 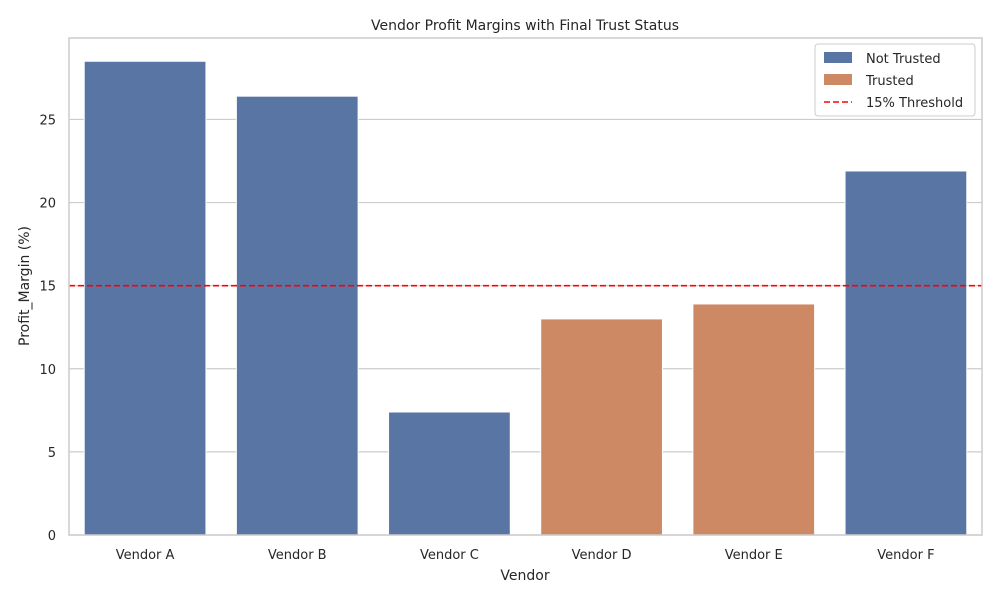 I want to click on x-tick-label: Vendor B, so click(x=297, y=555).